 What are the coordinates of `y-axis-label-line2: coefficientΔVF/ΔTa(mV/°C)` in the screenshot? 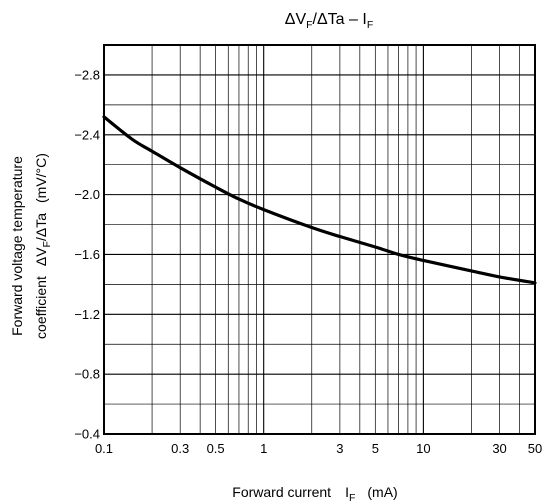 It's located at (43, 246).